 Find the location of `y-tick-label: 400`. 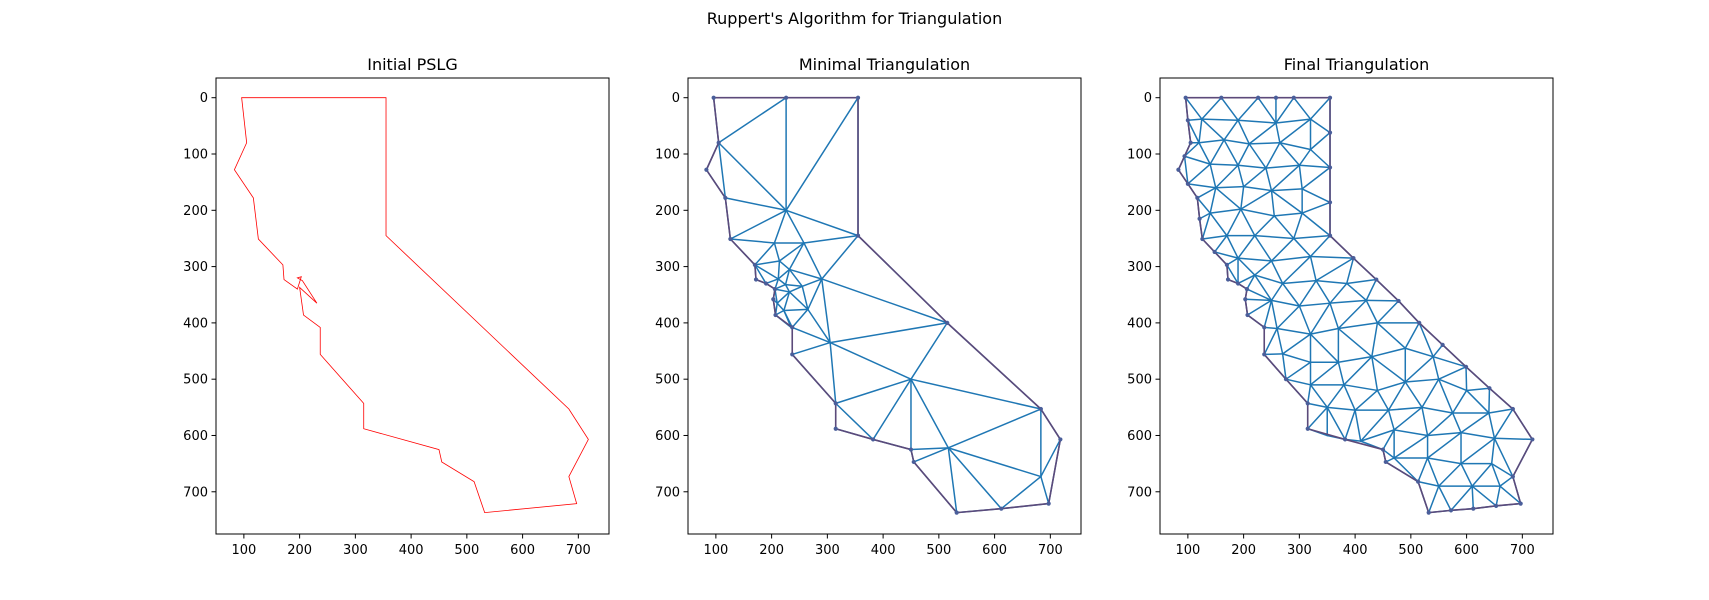

y-tick-label: 400 is located at coordinates (195, 323).